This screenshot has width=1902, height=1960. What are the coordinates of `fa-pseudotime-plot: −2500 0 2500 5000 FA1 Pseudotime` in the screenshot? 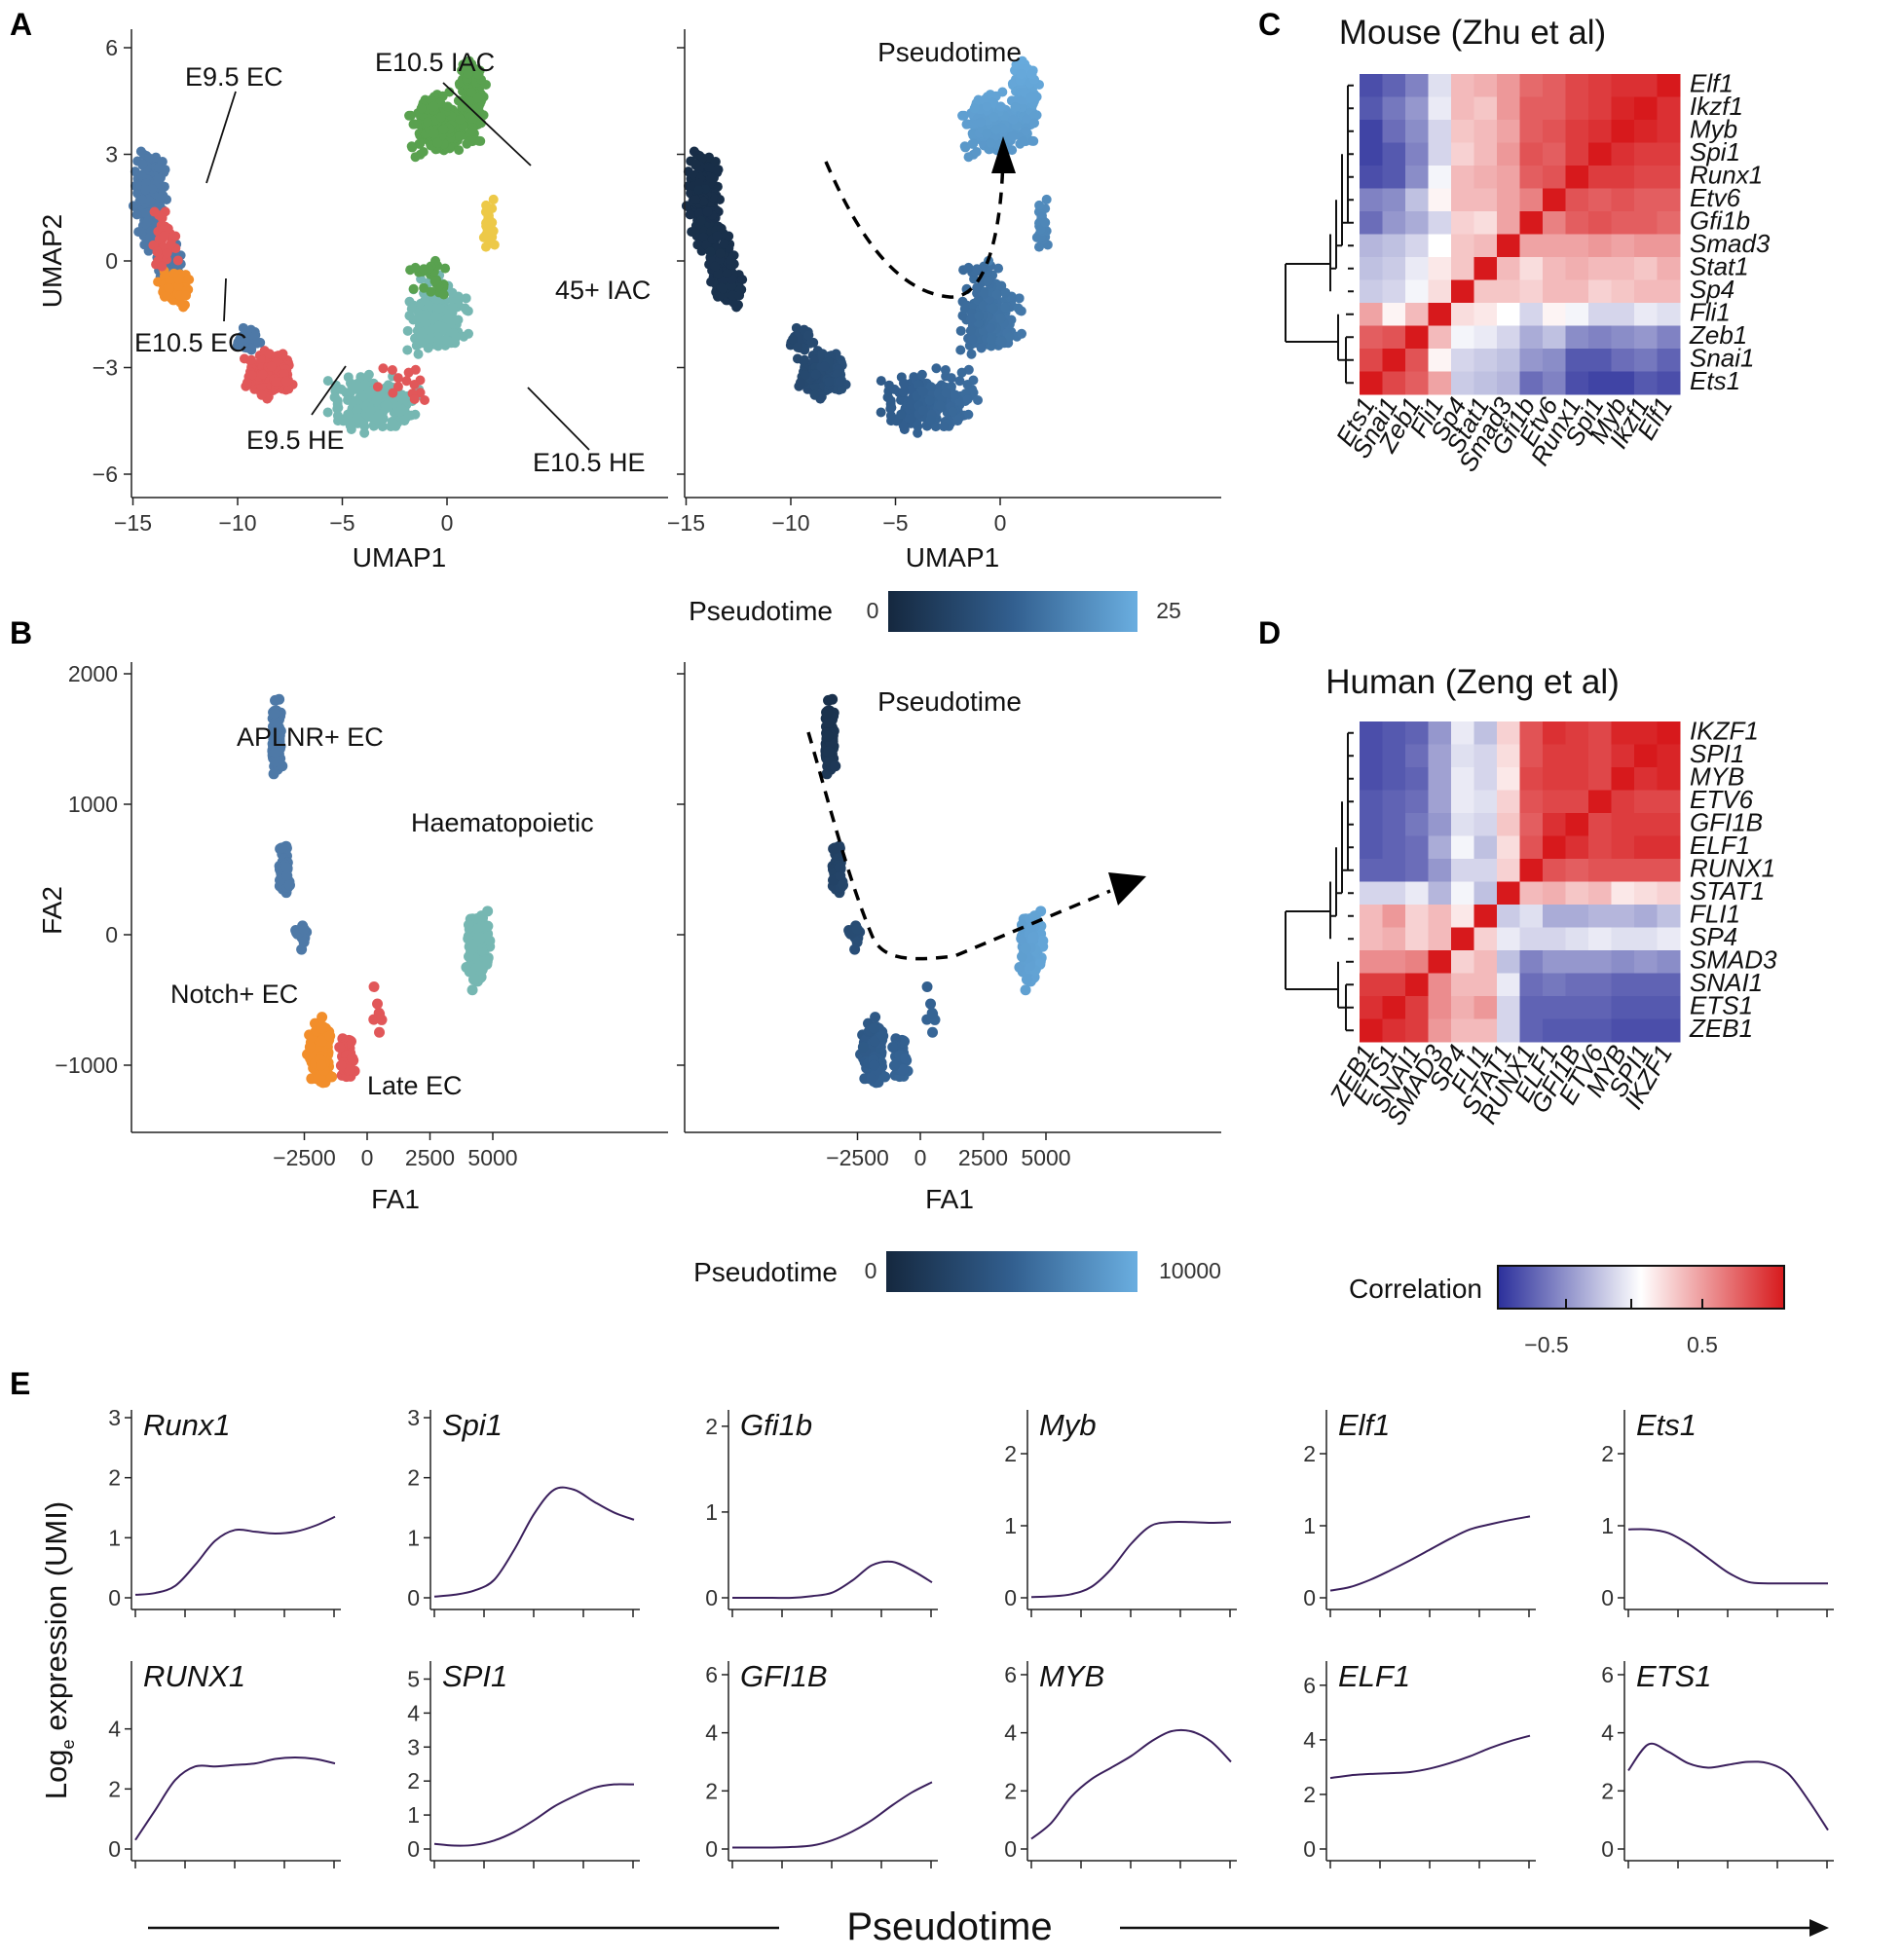 It's located at (949, 938).